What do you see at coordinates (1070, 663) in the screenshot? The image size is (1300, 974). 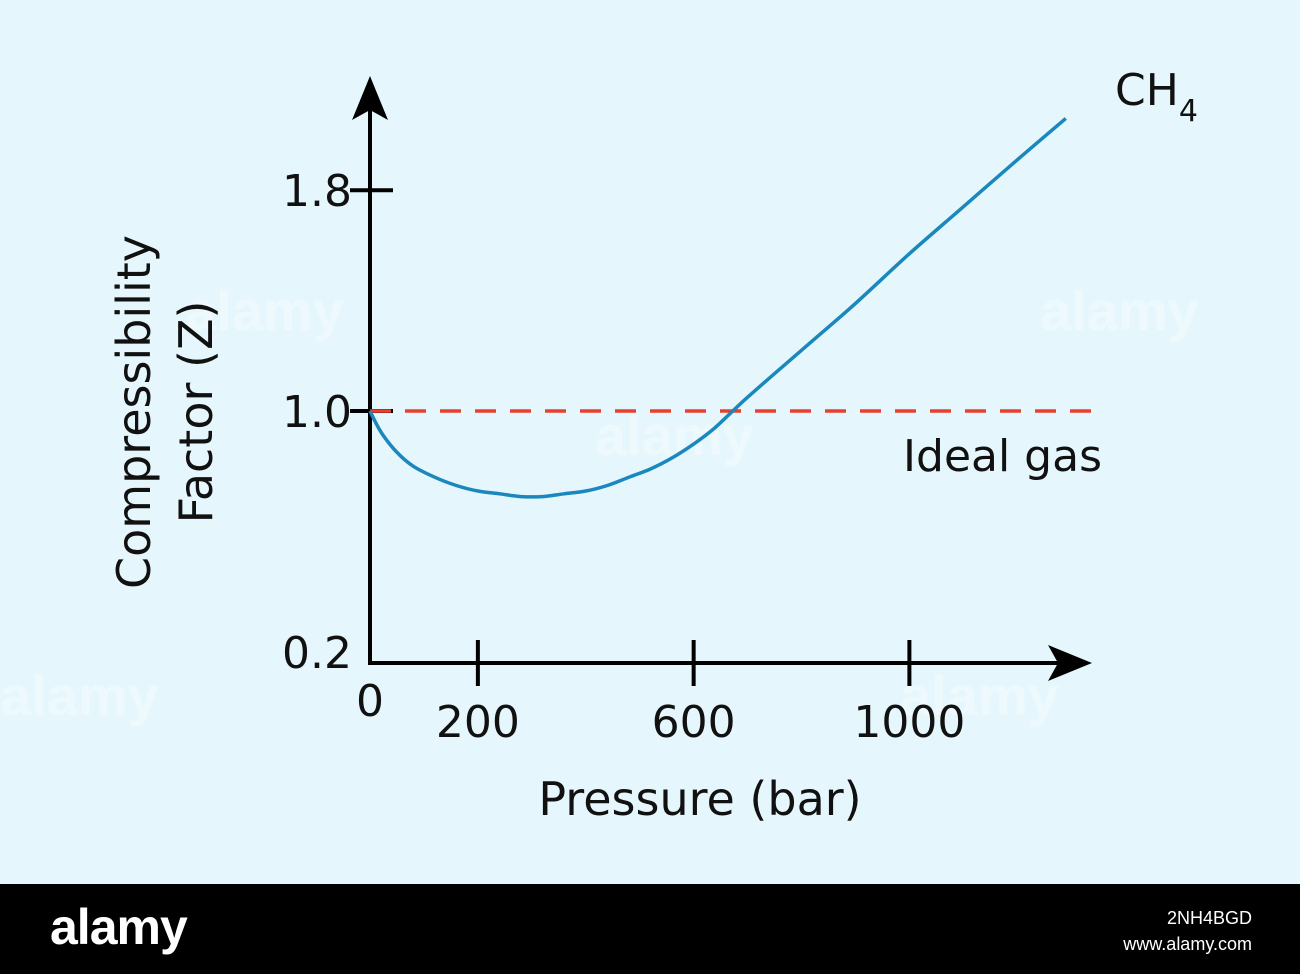 I see `x-axis-arrow-icon` at bounding box center [1070, 663].